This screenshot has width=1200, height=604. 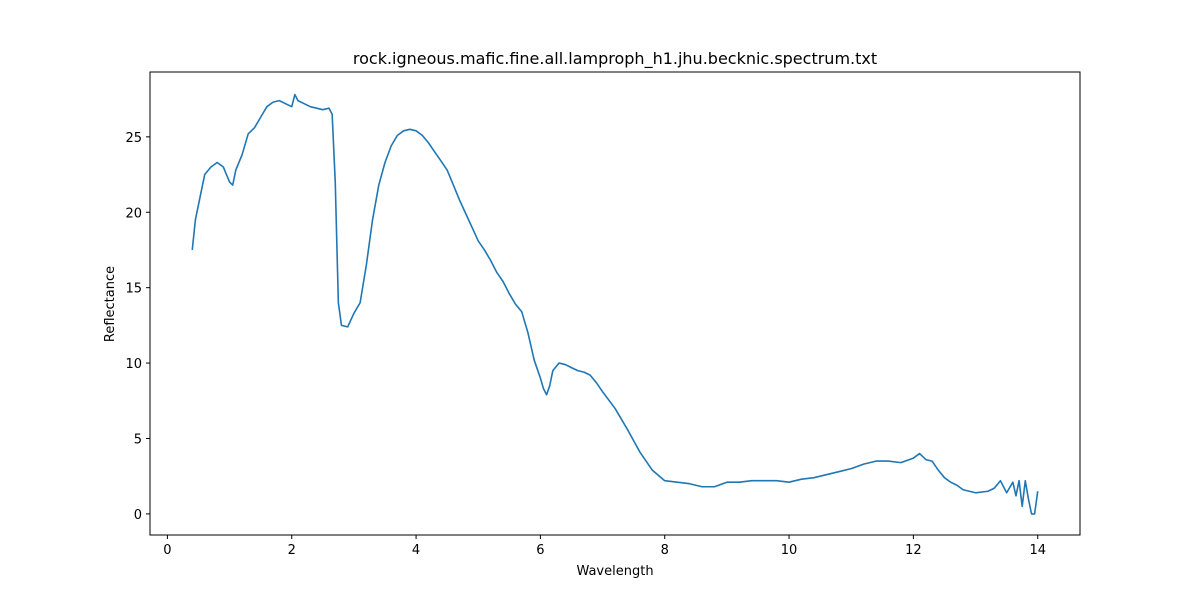 What do you see at coordinates (138, 439) in the screenshot?
I see `y-tick-label: 5` at bounding box center [138, 439].